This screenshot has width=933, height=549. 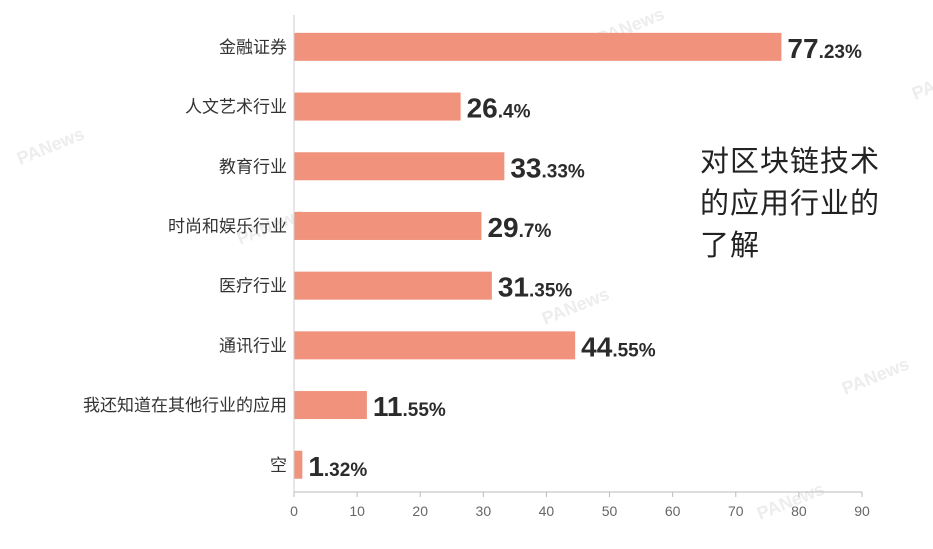 What do you see at coordinates (618, 346) in the screenshot?
I see `data-label: 44.55%` at bounding box center [618, 346].